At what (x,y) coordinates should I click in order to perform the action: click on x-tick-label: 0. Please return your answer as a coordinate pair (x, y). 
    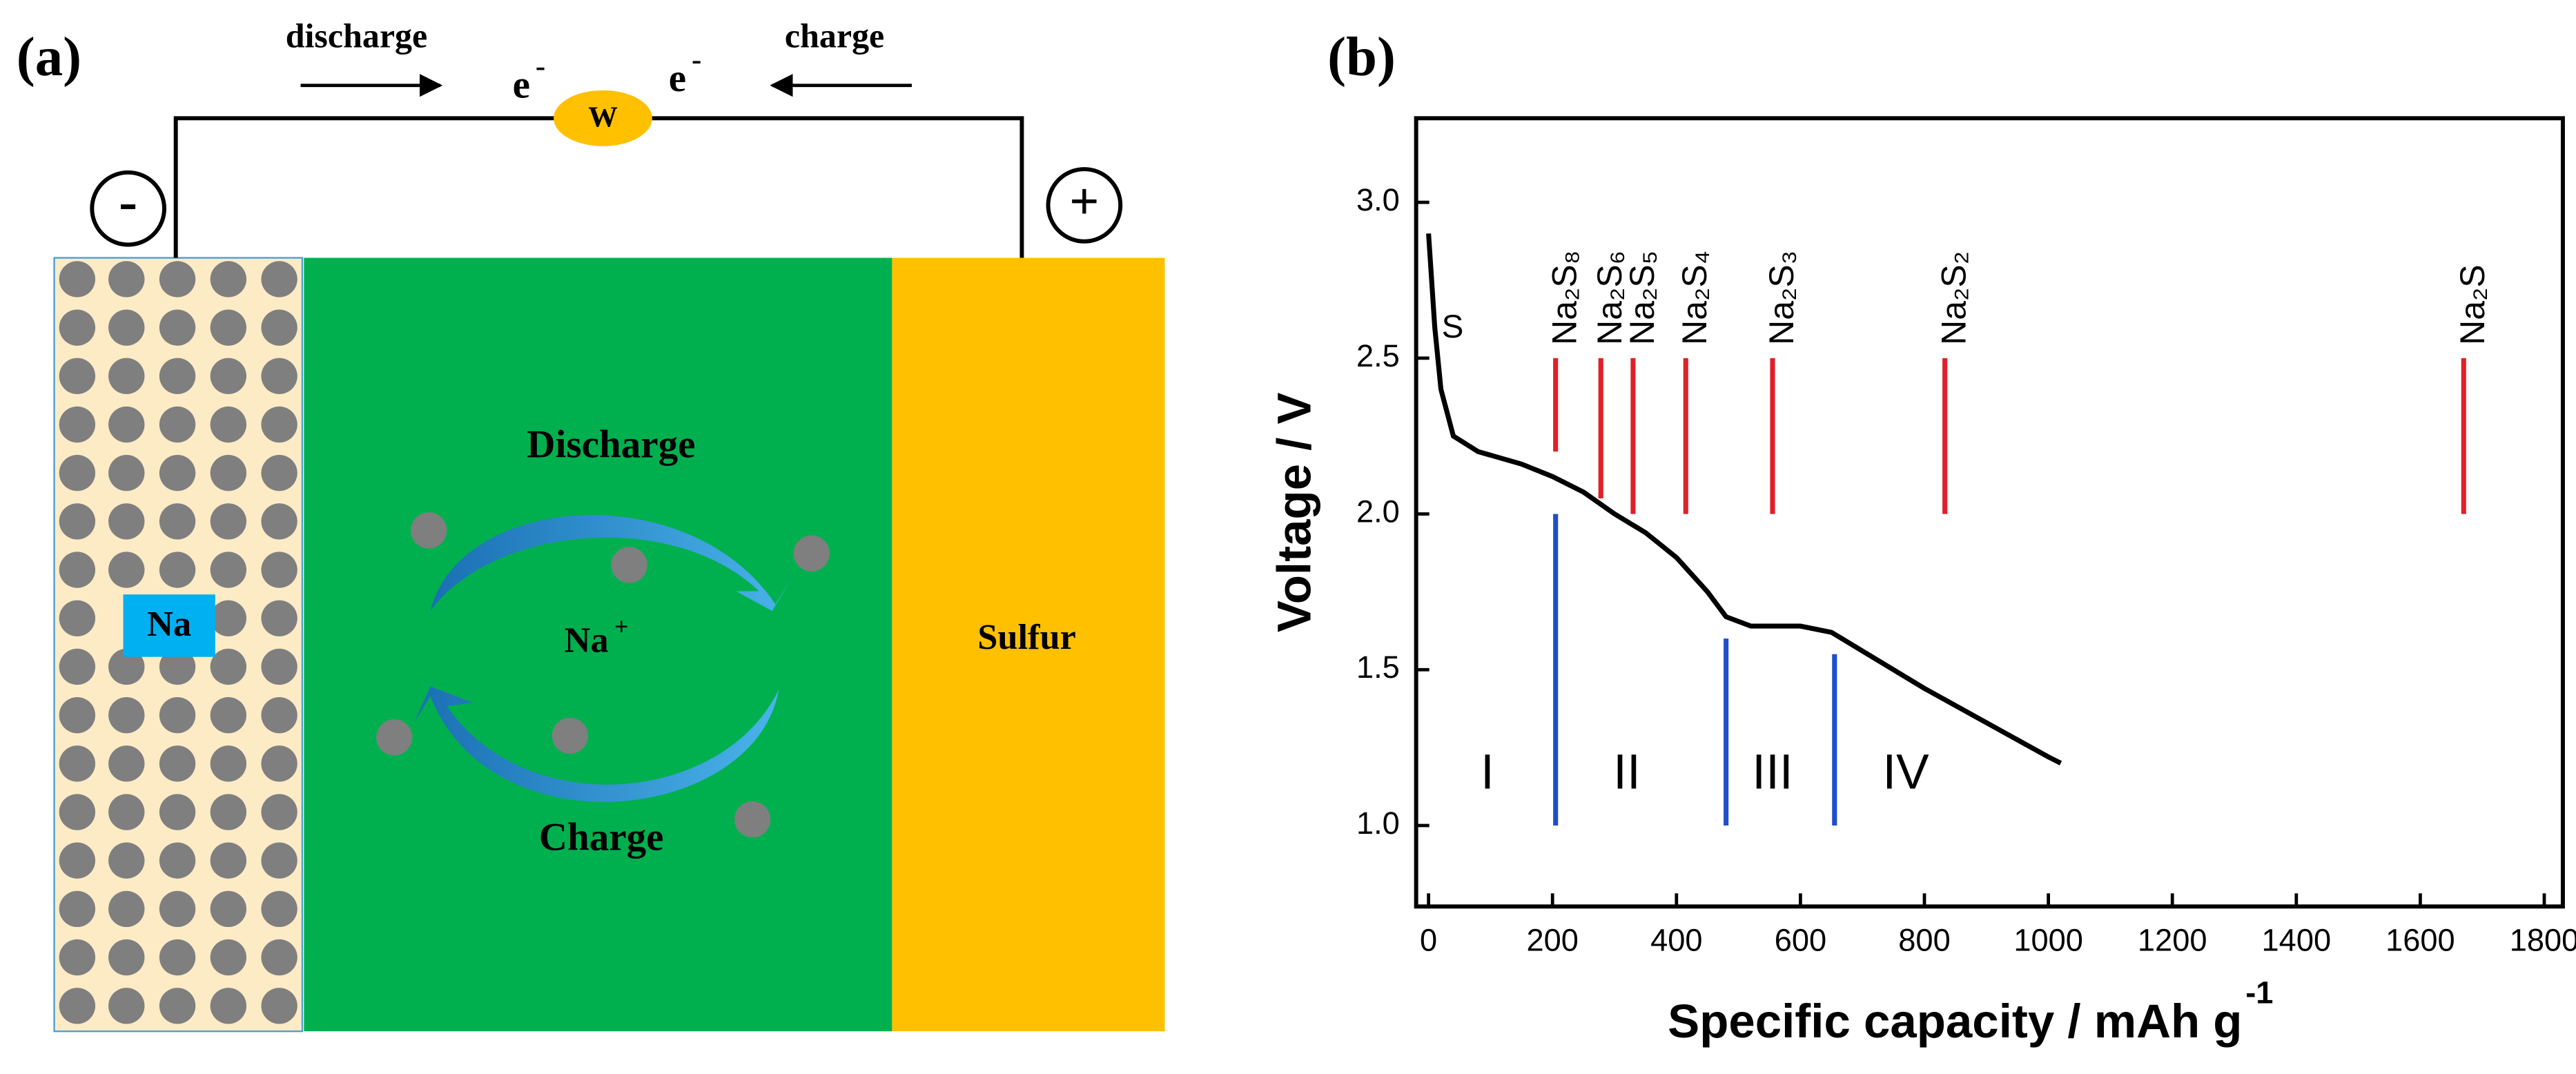
    Looking at the image, I should click on (1428, 940).